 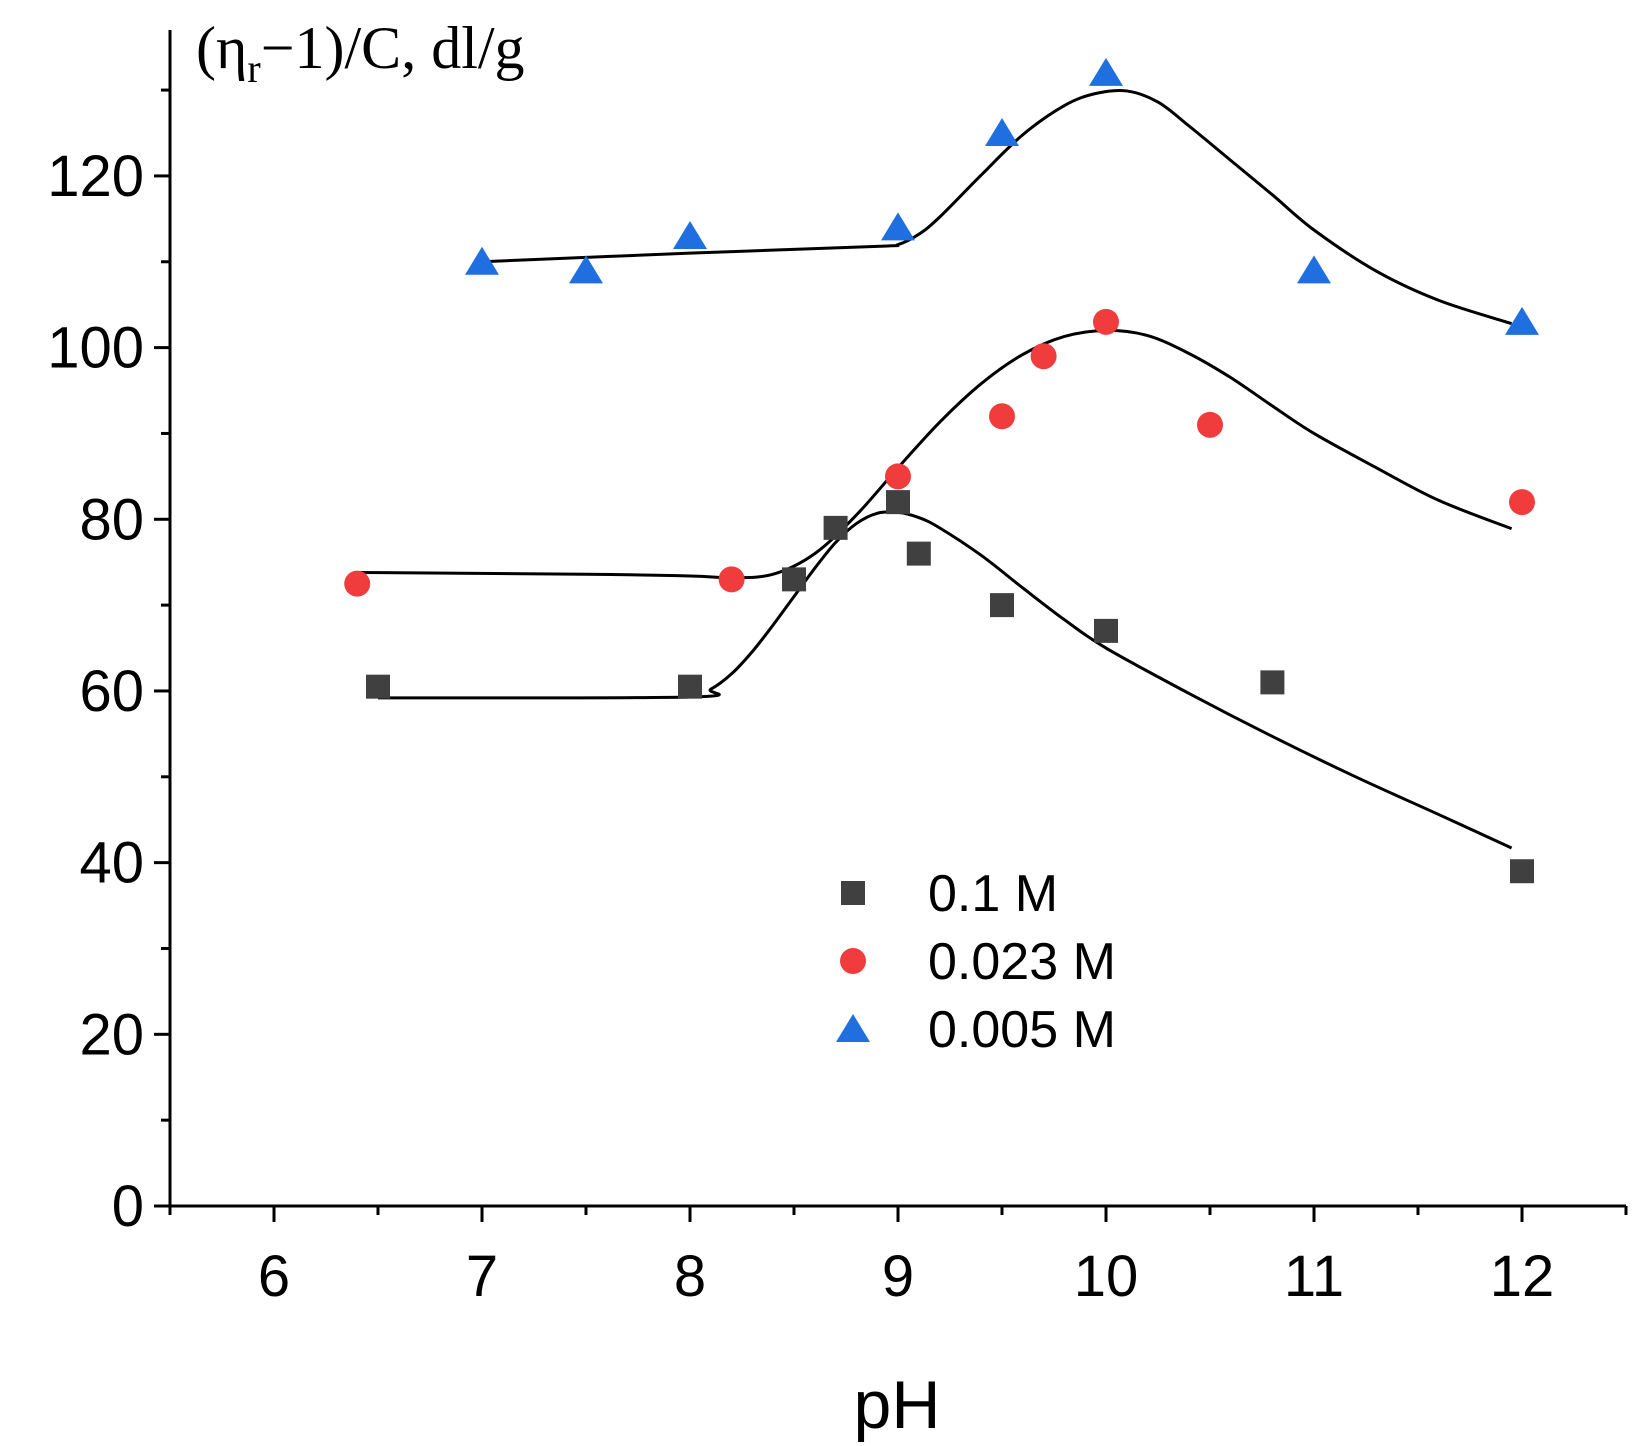 What do you see at coordinates (111, 691) in the screenshot?
I see `y-tick-label: 60` at bounding box center [111, 691].